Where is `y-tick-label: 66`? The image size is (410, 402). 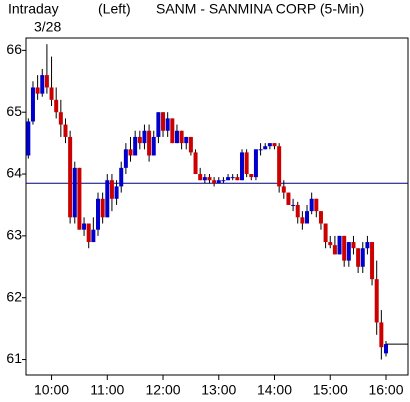 y-tick-label: 66 is located at coordinates (14, 49).